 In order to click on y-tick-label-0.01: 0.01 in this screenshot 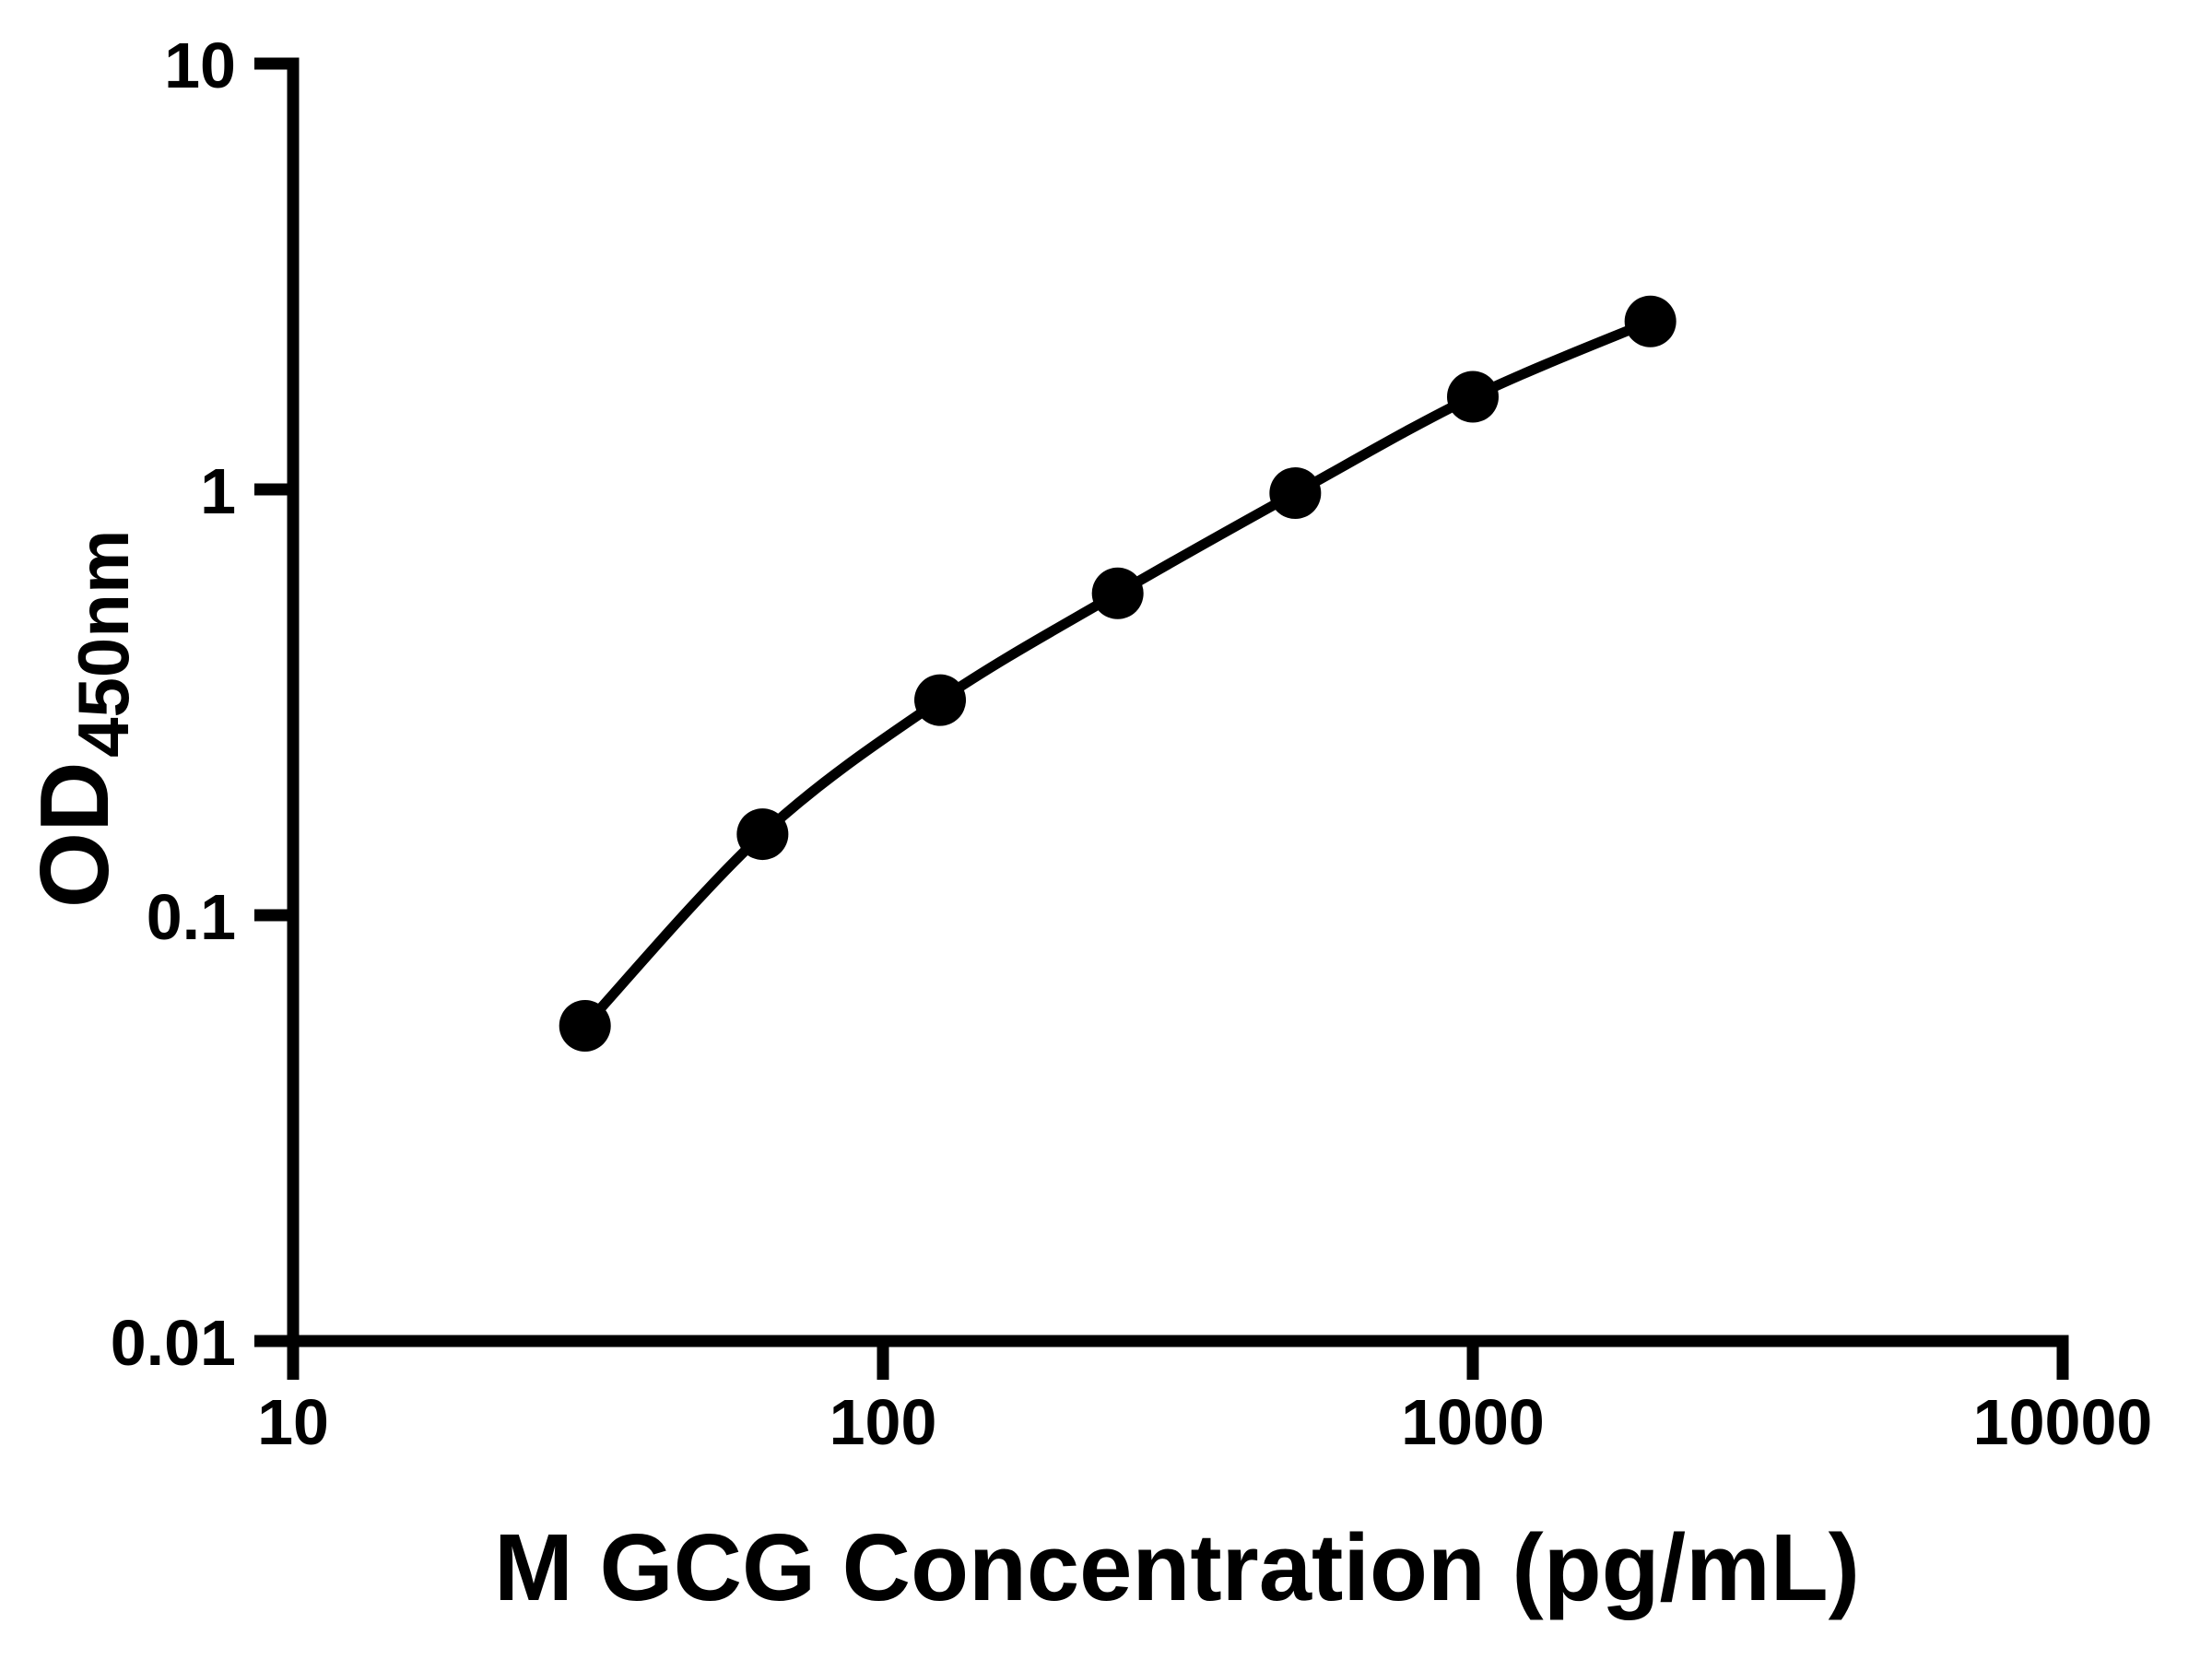, I will do `click(173, 1343)`.